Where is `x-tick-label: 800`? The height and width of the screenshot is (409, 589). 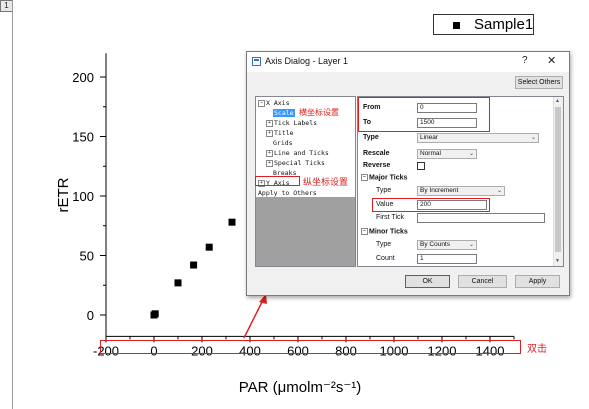 x-tick-label: 800 is located at coordinates (346, 350).